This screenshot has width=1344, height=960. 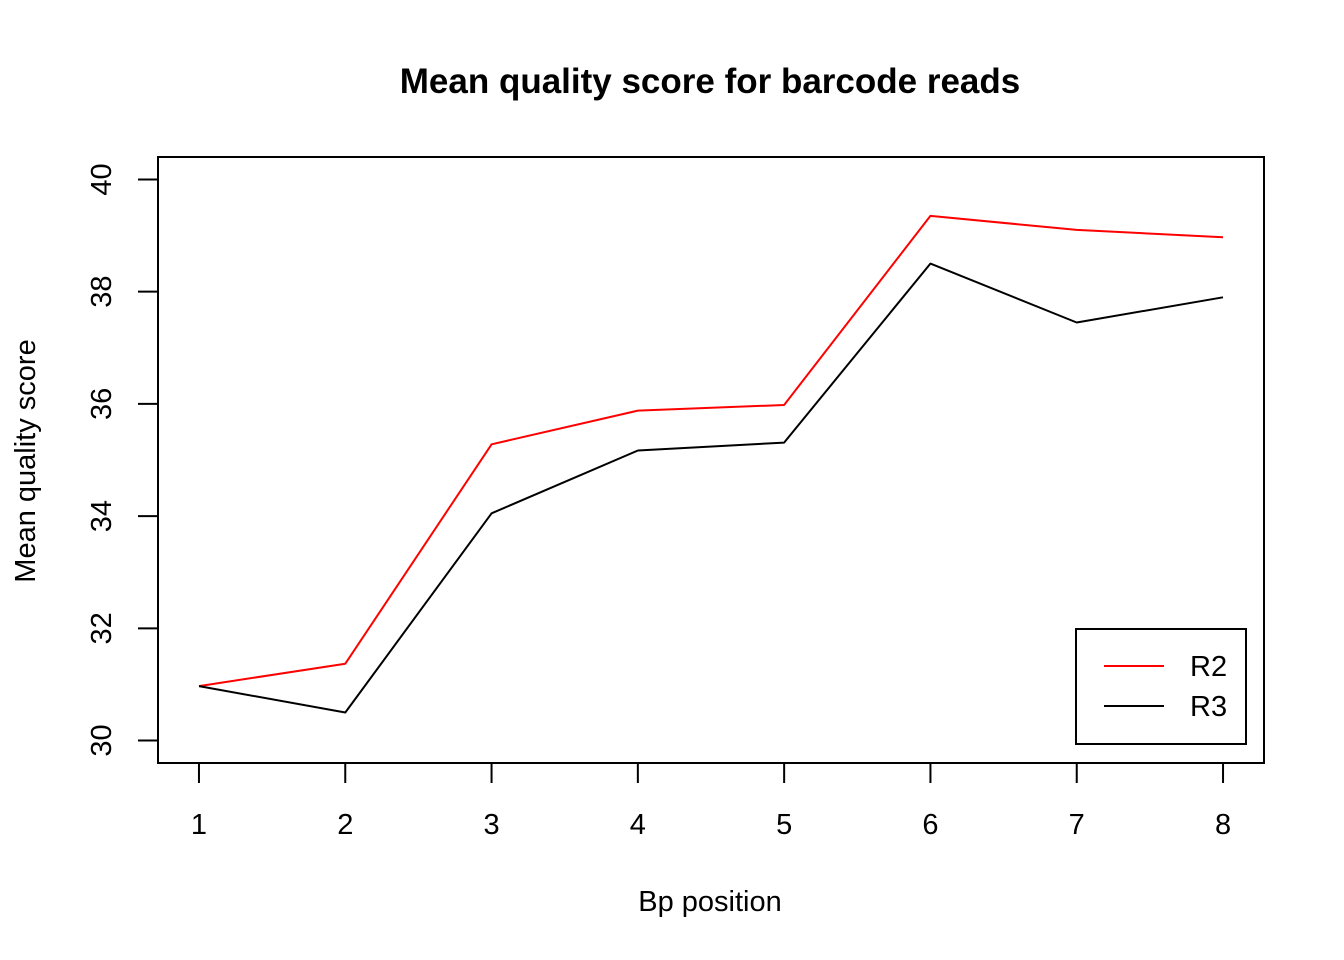 What do you see at coordinates (102, 292) in the screenshot?
I see `y-tick-label: 38` at bounding box center [102, 292].